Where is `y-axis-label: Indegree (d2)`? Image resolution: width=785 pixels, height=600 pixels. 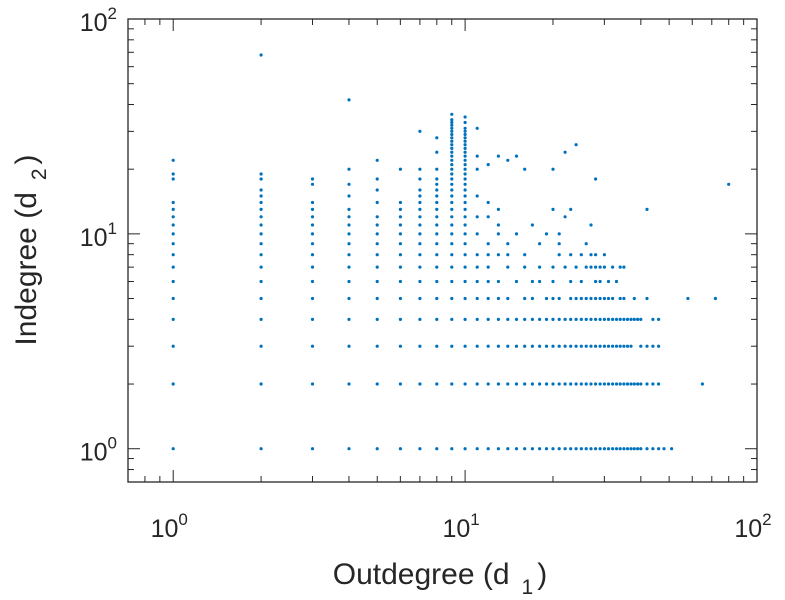
y-axis-label: Indegree (d2) is located at coordinates (30, 249).